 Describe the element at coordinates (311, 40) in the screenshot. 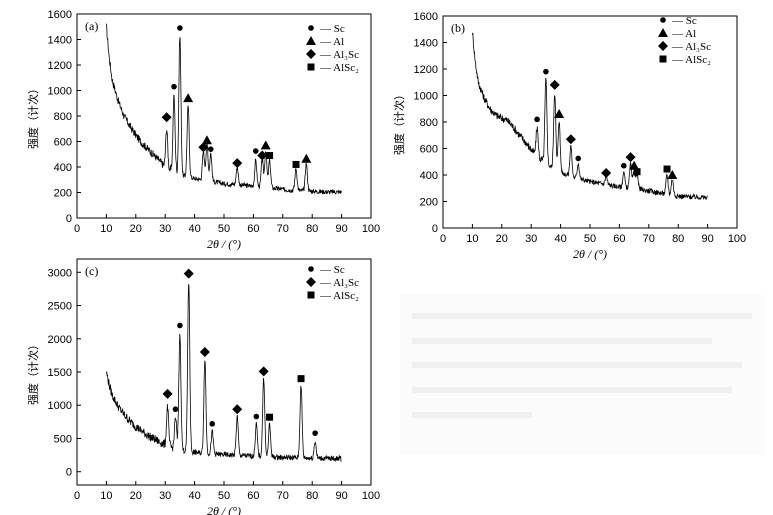

I see `legend-marker-triangle` at that location.